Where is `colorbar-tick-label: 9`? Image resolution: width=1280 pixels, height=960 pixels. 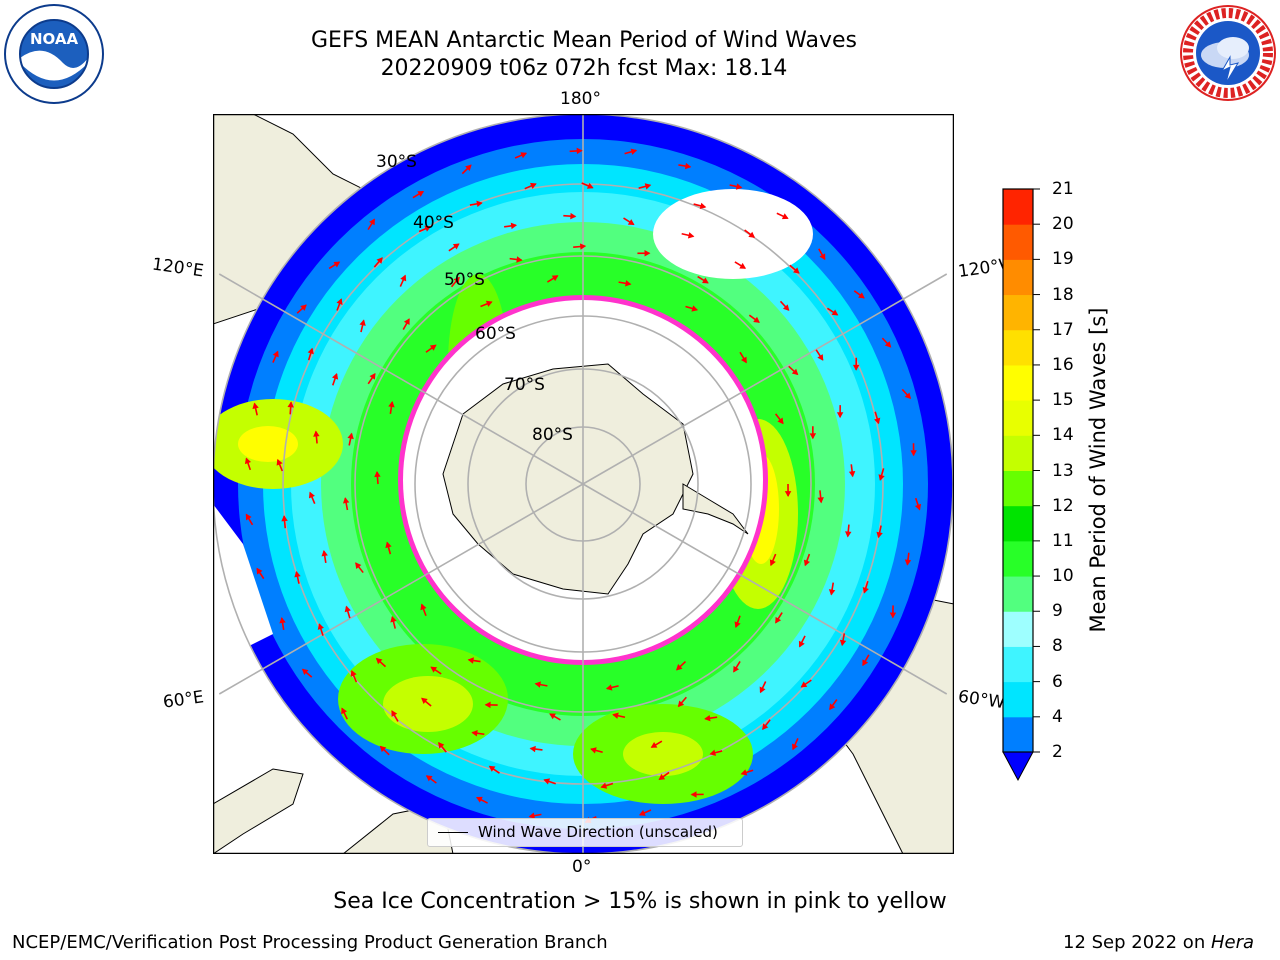 colorbar-tick-label: 9 is located at coordinates (1057, 611).